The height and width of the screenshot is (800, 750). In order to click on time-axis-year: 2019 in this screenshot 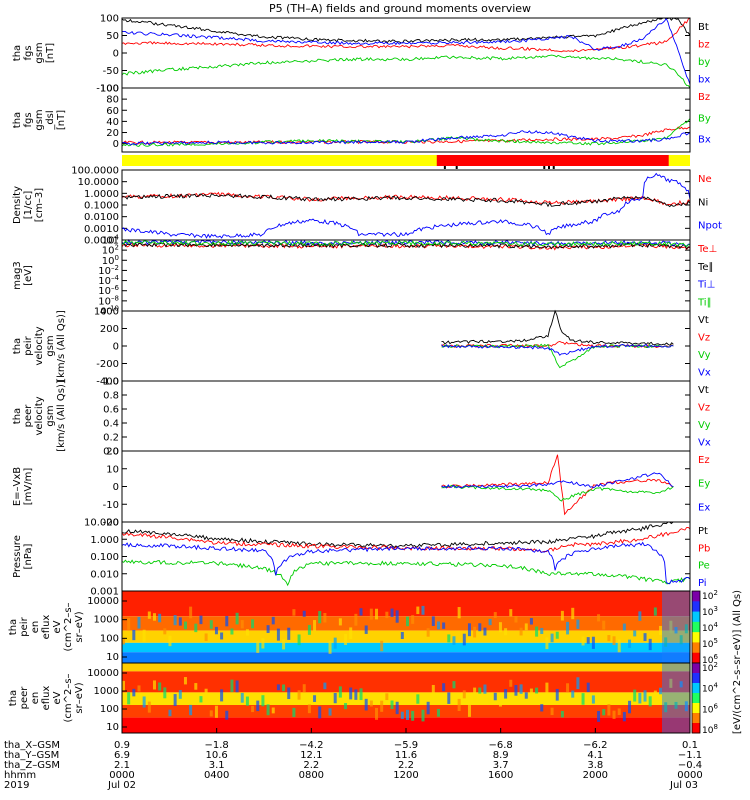, I will do `click(16, 785)`.